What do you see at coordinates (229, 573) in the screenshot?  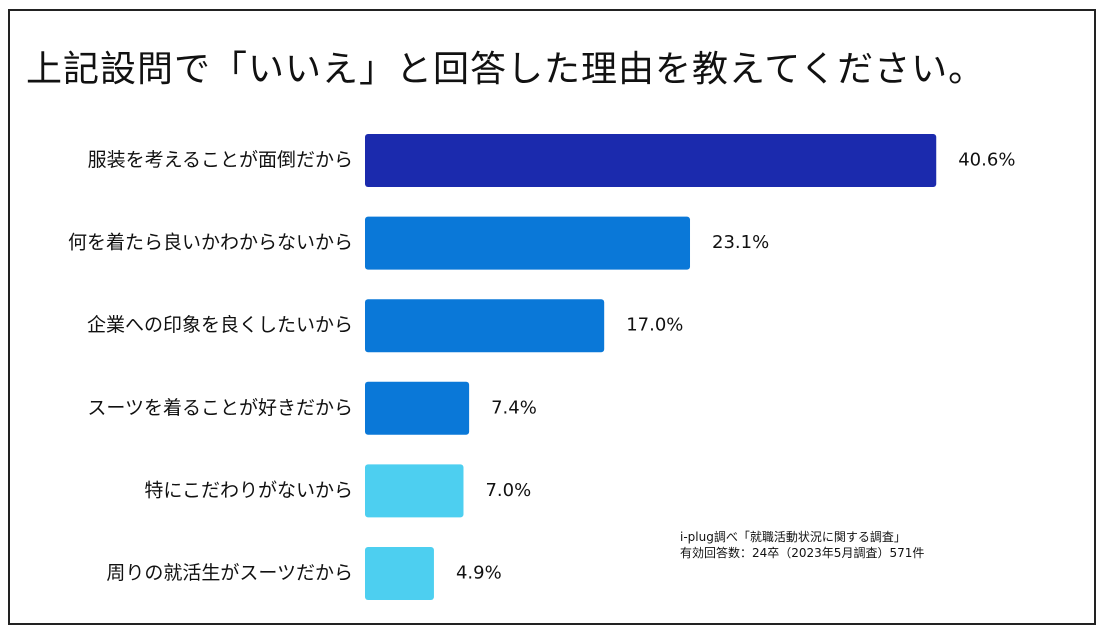 I see `category-label: 周りの就活生がスーツだから` at bounding box center [229, 573].